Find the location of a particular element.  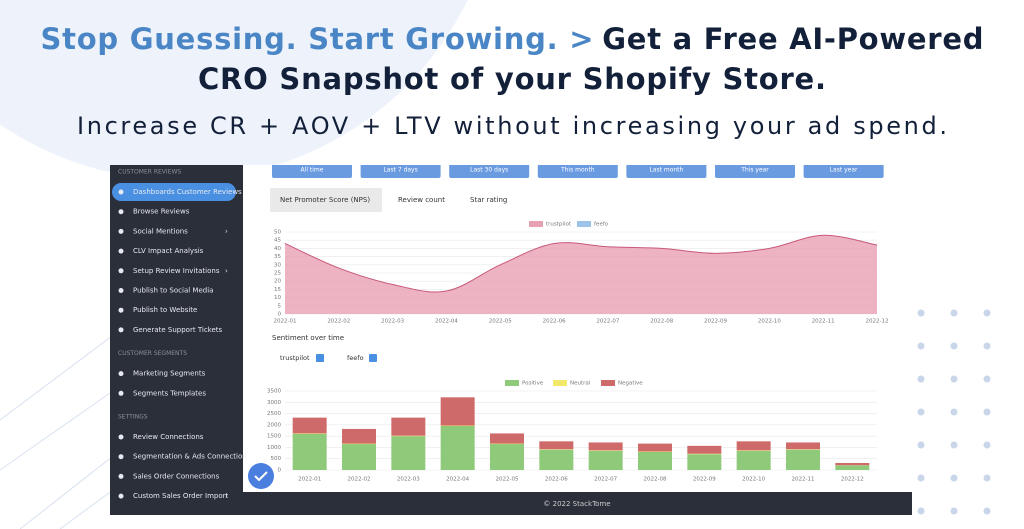

tab: Review count is located at coordinates (421, 200).